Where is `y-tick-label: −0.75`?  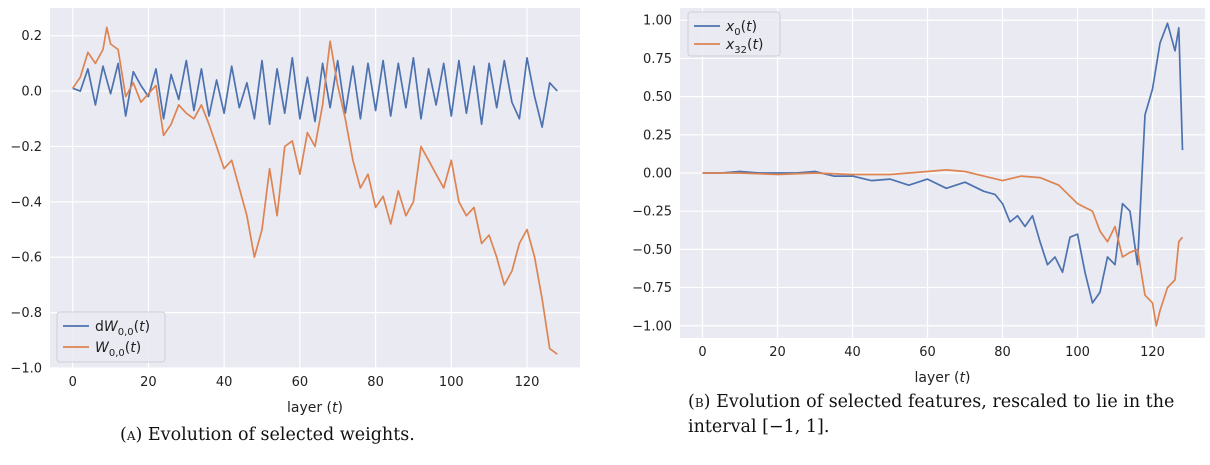 y-tick-label: −0.75 is located at coordinates (652, 288).